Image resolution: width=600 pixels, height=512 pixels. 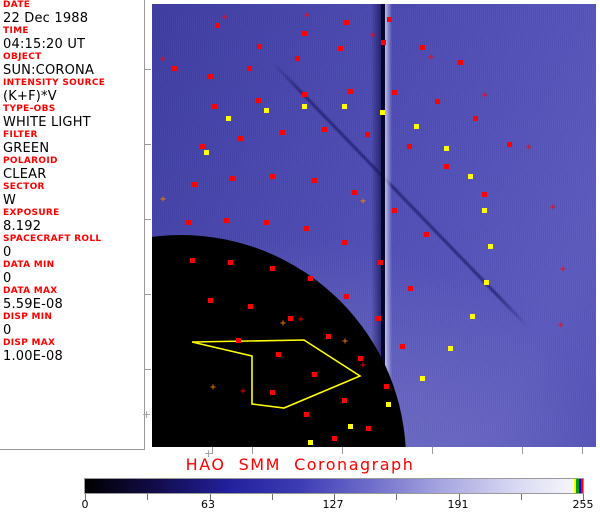 What do you see at coordinates (26, 148) in the screenshot?
I see `metadata-value: GREEN` at bounding box center [26, 148].